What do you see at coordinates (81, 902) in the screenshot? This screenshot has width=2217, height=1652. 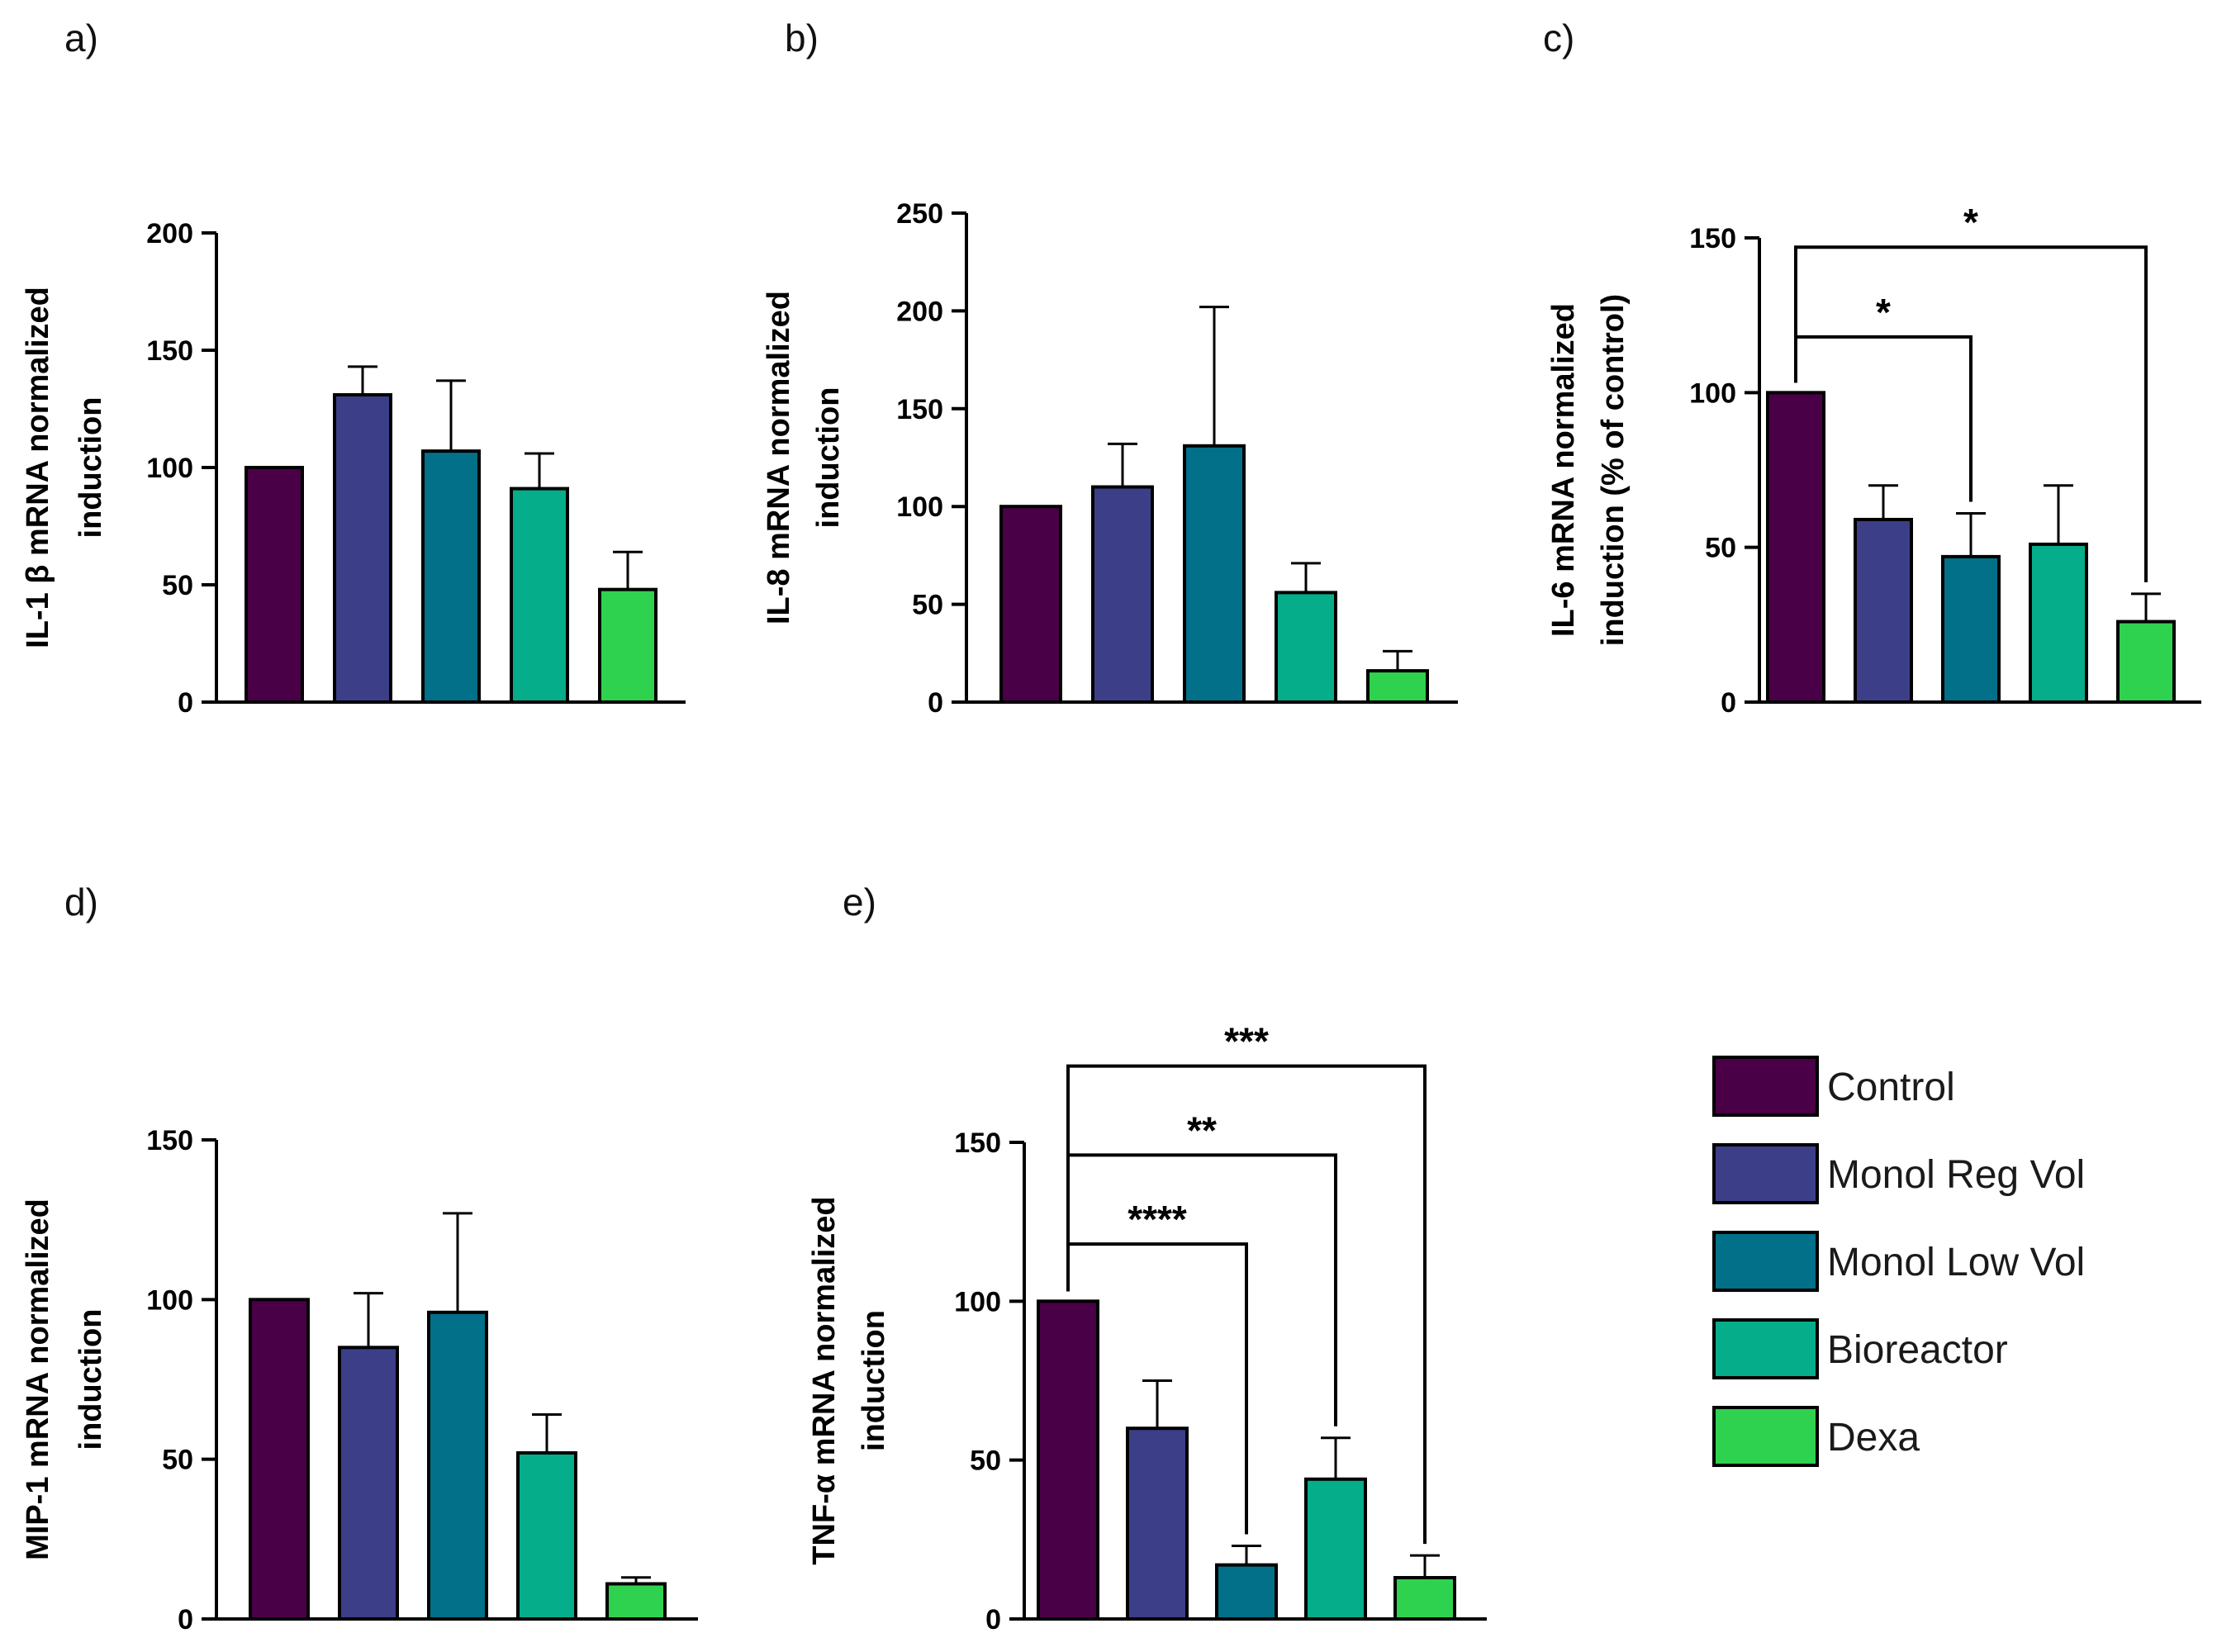 I see `panel-letter: d)` at bounding box center [81, 902].